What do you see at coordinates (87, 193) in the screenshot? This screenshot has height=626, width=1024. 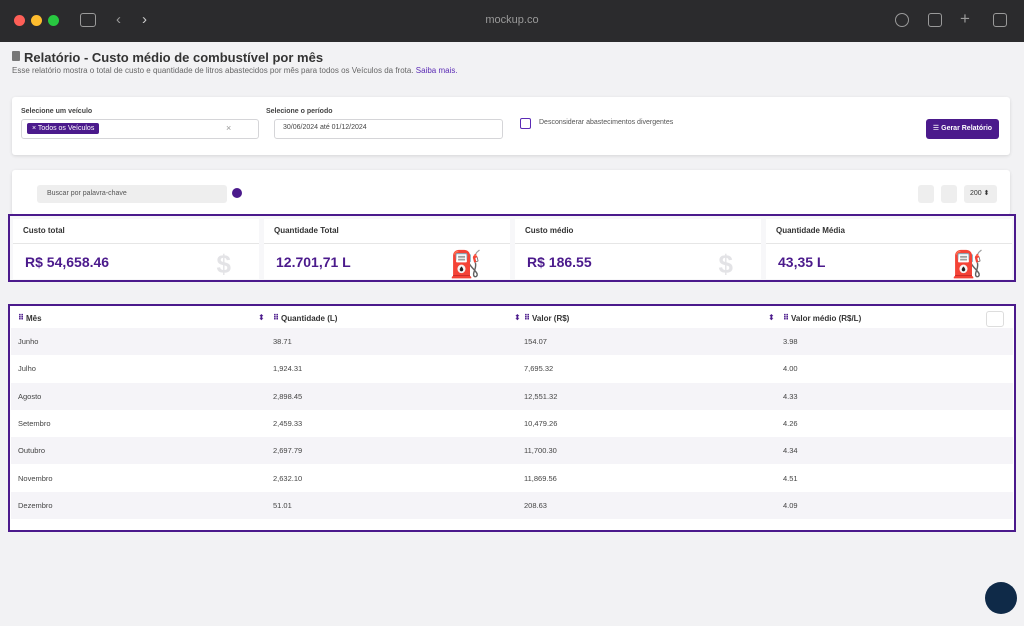 I see `search-placeholder: Buscar por palavra-chave` at bounding box center [87, 193].